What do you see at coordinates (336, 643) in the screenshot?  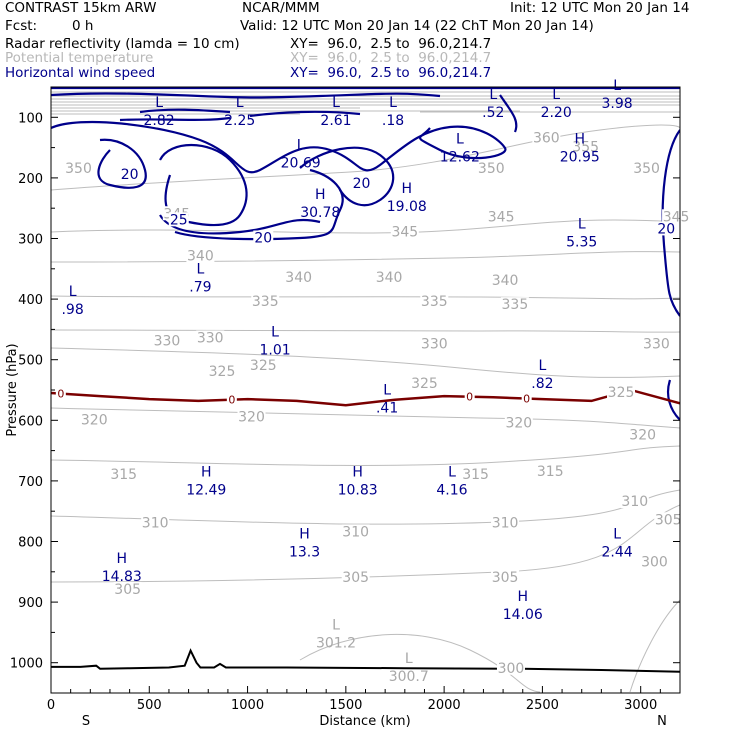 I see `theta-extremum-value: 301.2` at bounding box center [336, 643].